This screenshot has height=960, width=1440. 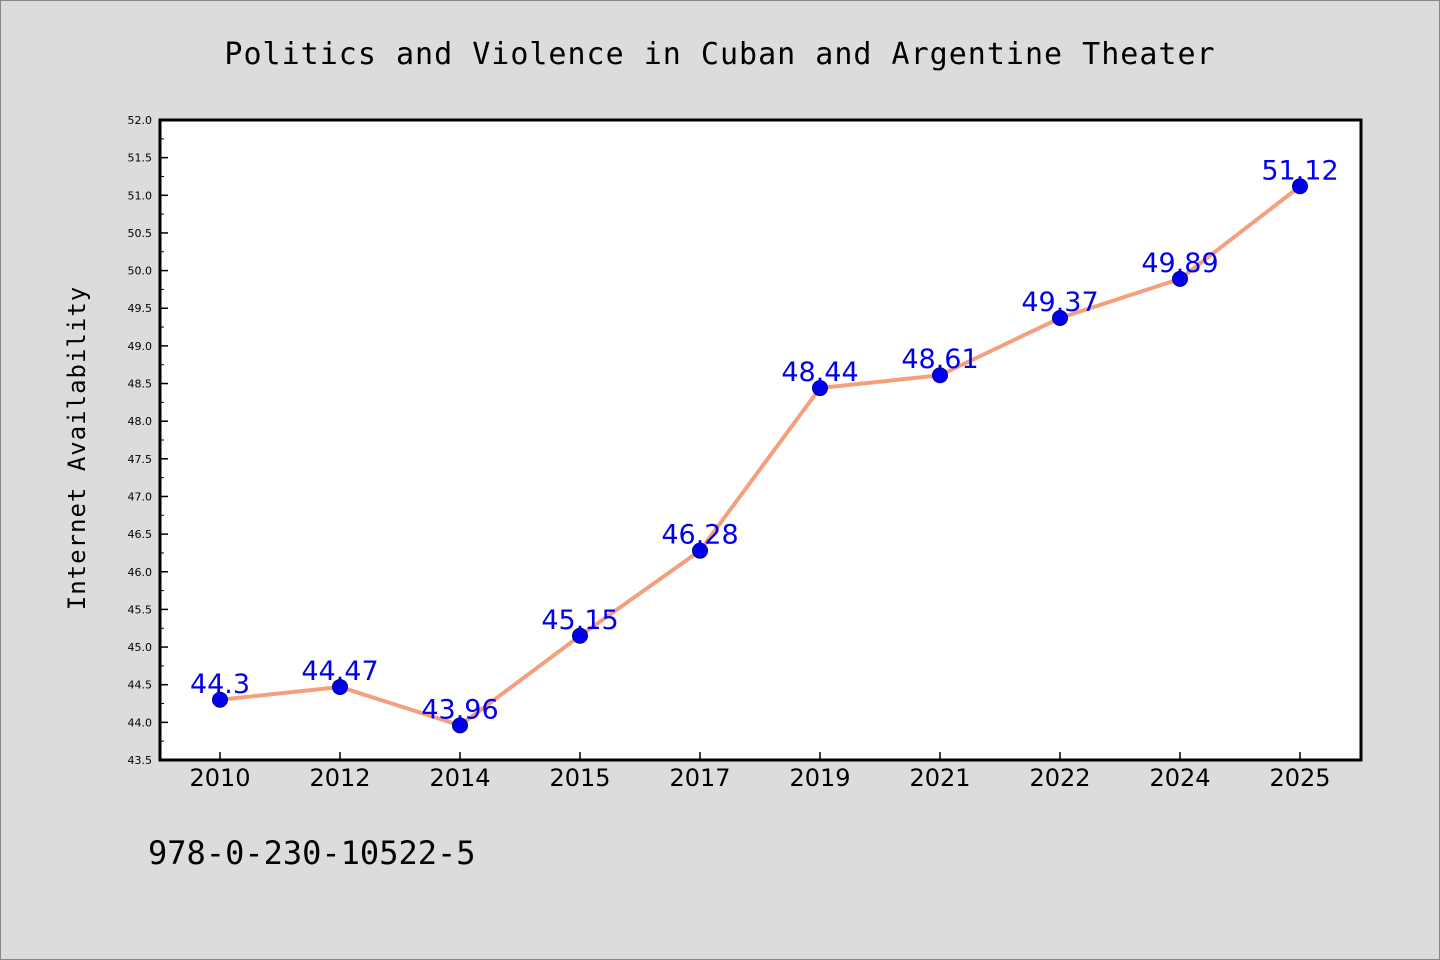 What do you see at coordinates (140, 534) in the screenshot?
I see `y-tick-label-6: 46.5` at bounding box center [140, 534].